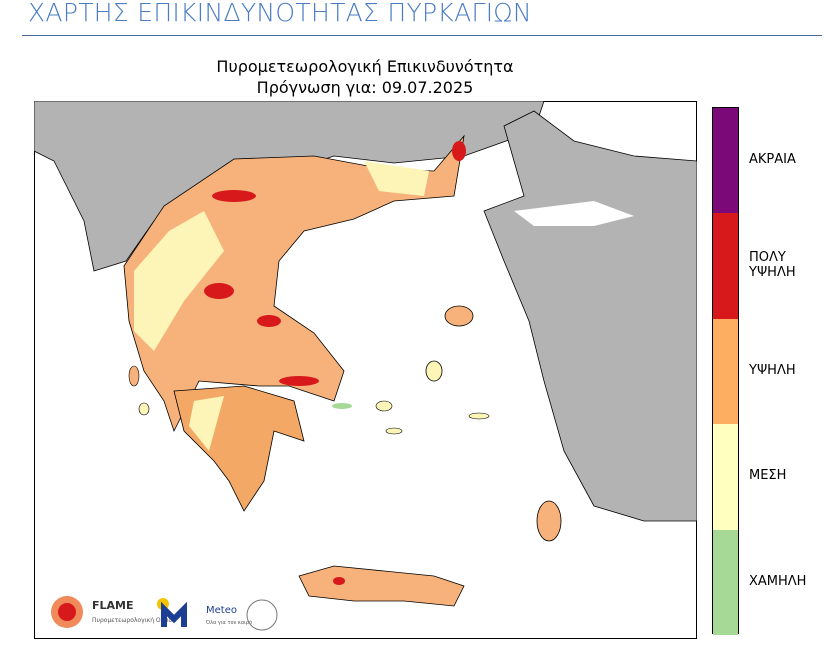 The height and width of the screenshot is (661, 831). Describe the element at coordinates (772, 265) in the screenshot. I see `legend-label: ΠΟΛΥ ΥΨΗΛΗ` at that location.